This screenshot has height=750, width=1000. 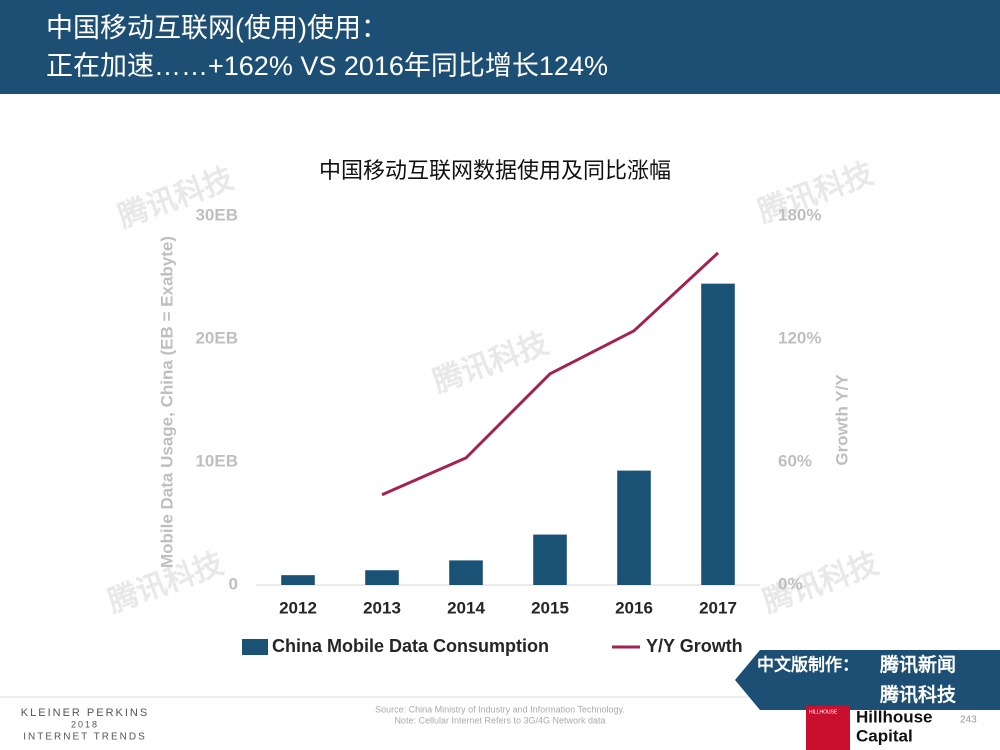 What do you see at coordinates (828, 728) in the screenshot?
I see `hillhouse-logo` at bounding box center [828, 728].